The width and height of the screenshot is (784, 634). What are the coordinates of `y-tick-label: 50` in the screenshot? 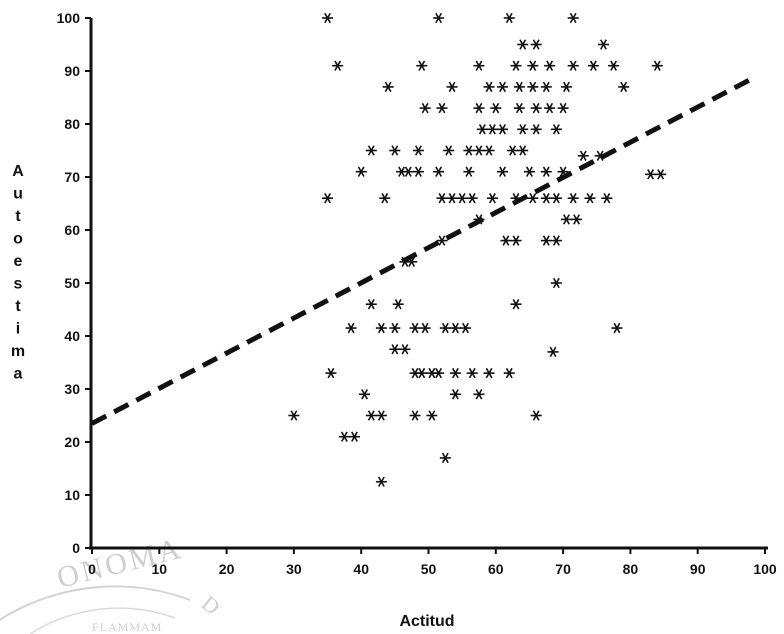 It's located at (72, 283).